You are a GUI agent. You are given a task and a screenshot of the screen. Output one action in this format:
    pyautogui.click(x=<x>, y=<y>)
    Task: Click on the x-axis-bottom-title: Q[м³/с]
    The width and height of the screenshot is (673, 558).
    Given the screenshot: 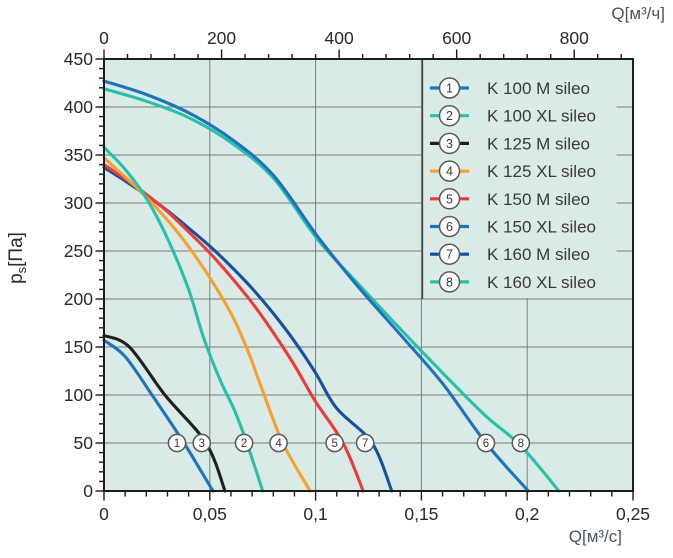 What is the action you would take?
    pyautogui.click(x=595, y=536)
    